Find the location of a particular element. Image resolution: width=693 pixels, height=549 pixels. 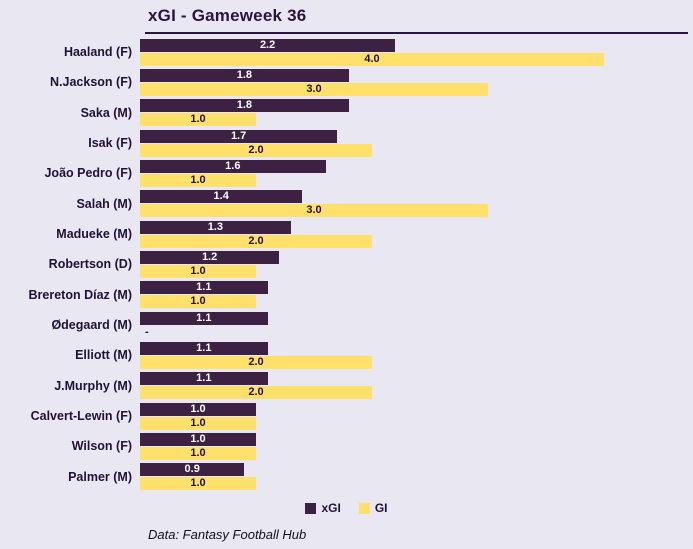

chart-row: N.Jackson (F) 1.8 3.0 is located at coordinates (346, 82).